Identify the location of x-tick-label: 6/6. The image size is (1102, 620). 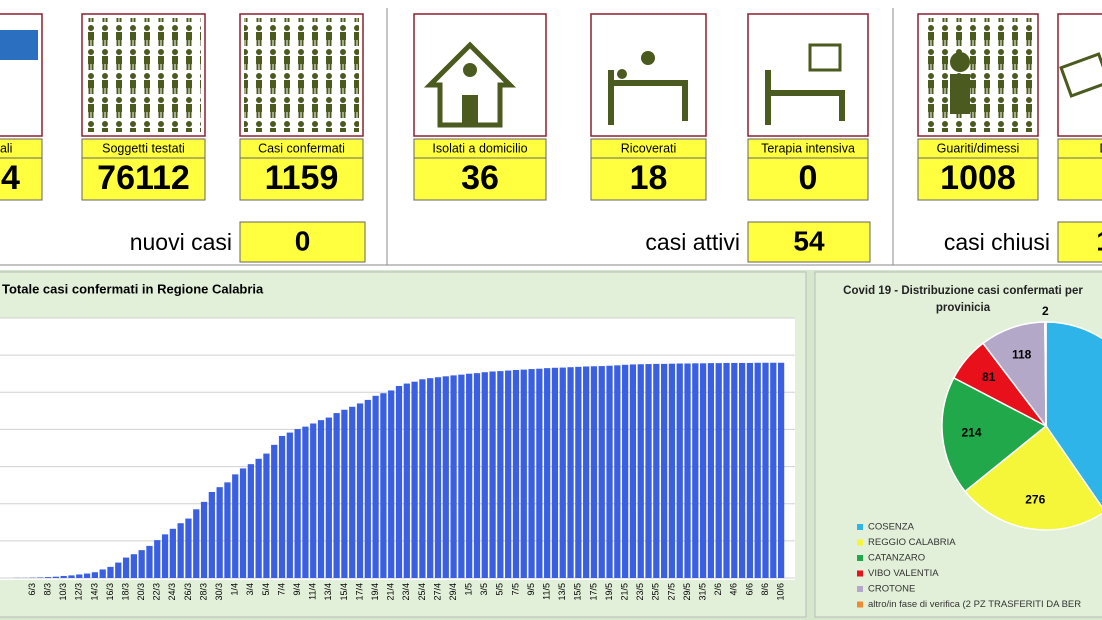
(749, 589).